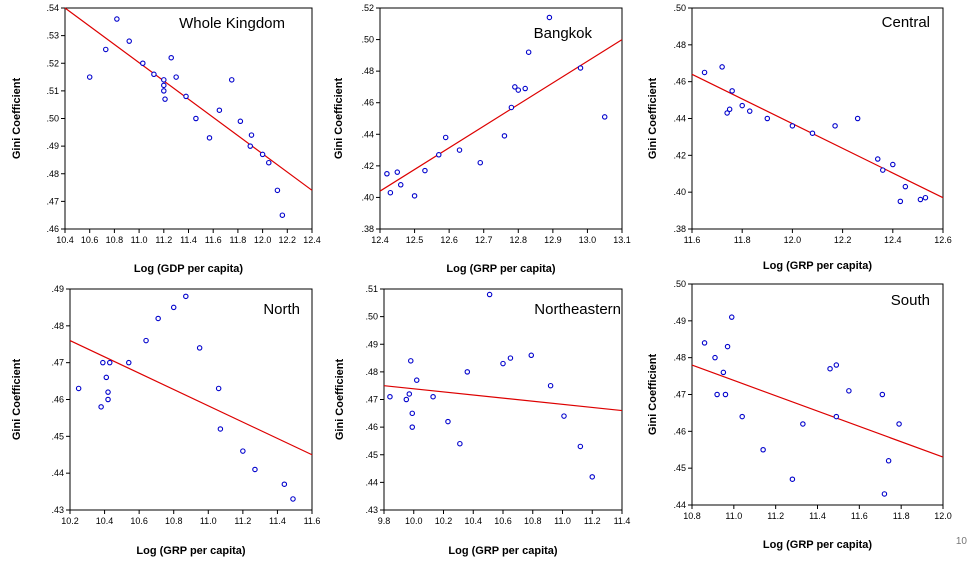 The width and height of the screenshot is (967, 563). What do you see at coordinates (52, 63) in the screenshot?
I see `y-tick-label: .52` at bounding box center [52, 63].